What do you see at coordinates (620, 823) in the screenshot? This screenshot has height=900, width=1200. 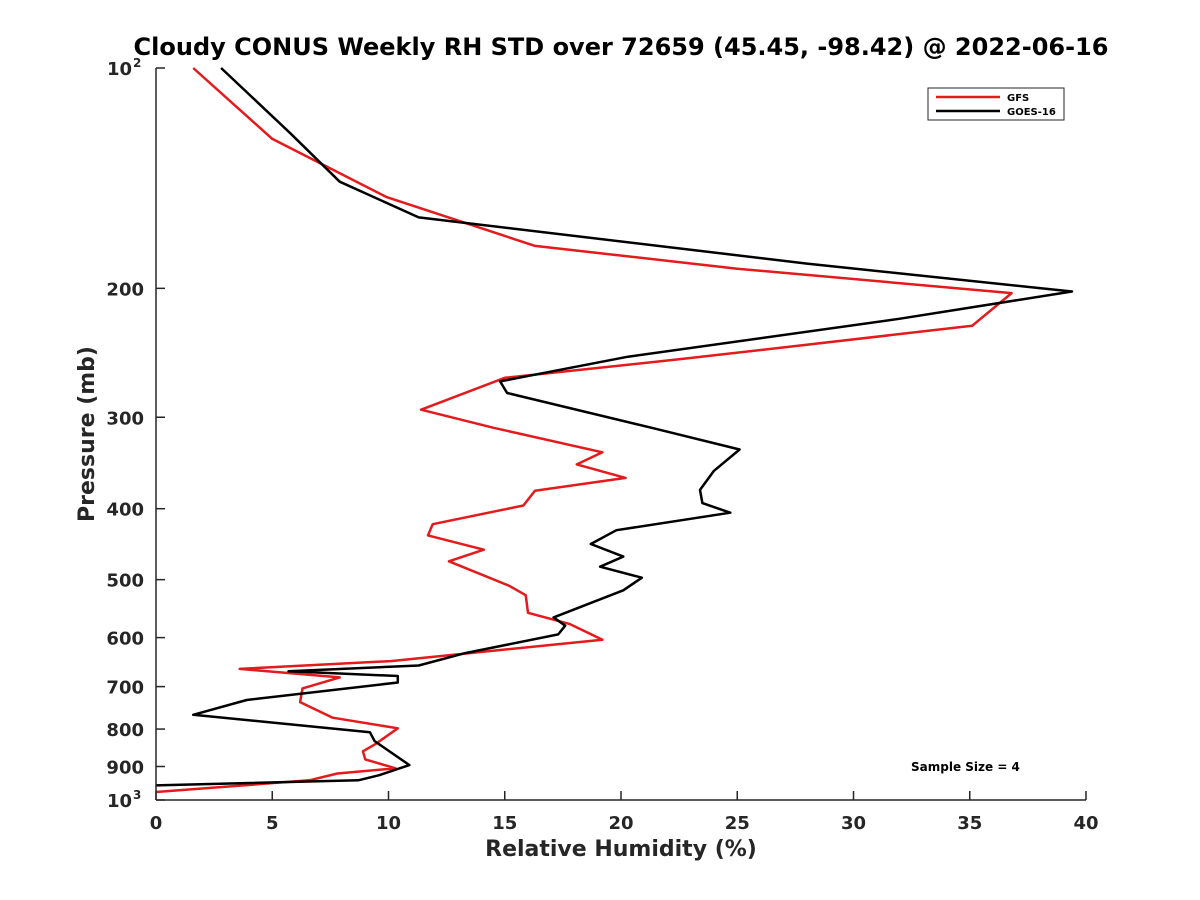 I see `x-tick-label: 20` at bounding box center [620, 823].